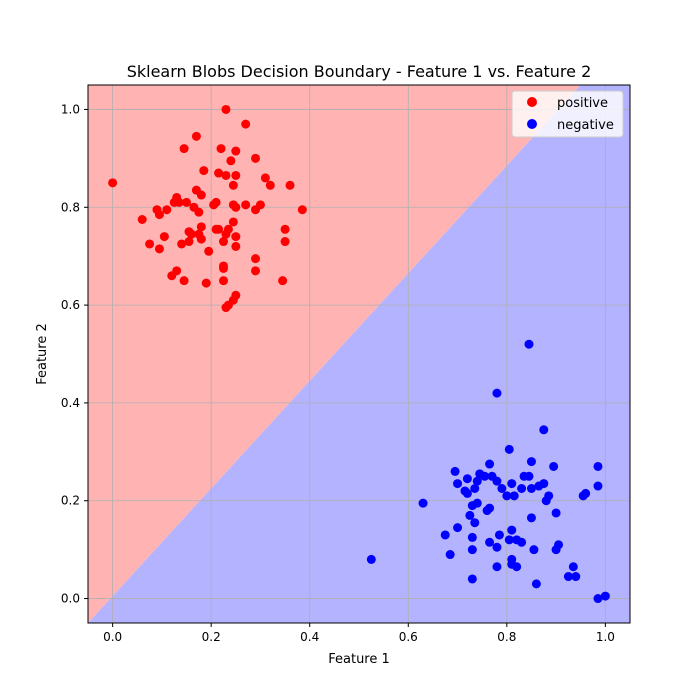 The image size is (700, 700). I want to click on x-axis-label: Feature 1, so click(359, 659).